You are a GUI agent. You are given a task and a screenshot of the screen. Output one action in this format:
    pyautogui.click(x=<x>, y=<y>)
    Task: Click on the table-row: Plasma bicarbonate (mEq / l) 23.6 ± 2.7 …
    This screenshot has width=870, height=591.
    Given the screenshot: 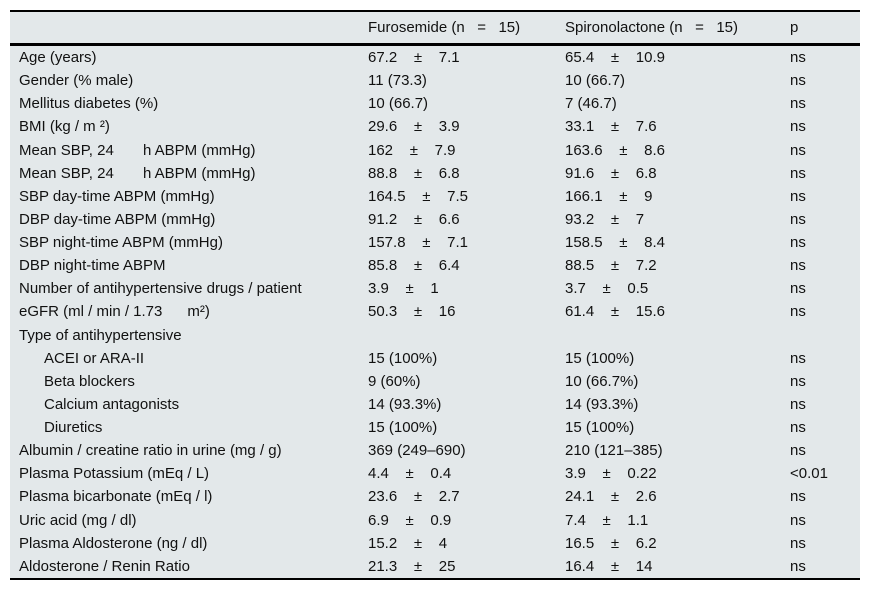 What is the action you would take?
    pyautogui.click(x=435, y=496)
    